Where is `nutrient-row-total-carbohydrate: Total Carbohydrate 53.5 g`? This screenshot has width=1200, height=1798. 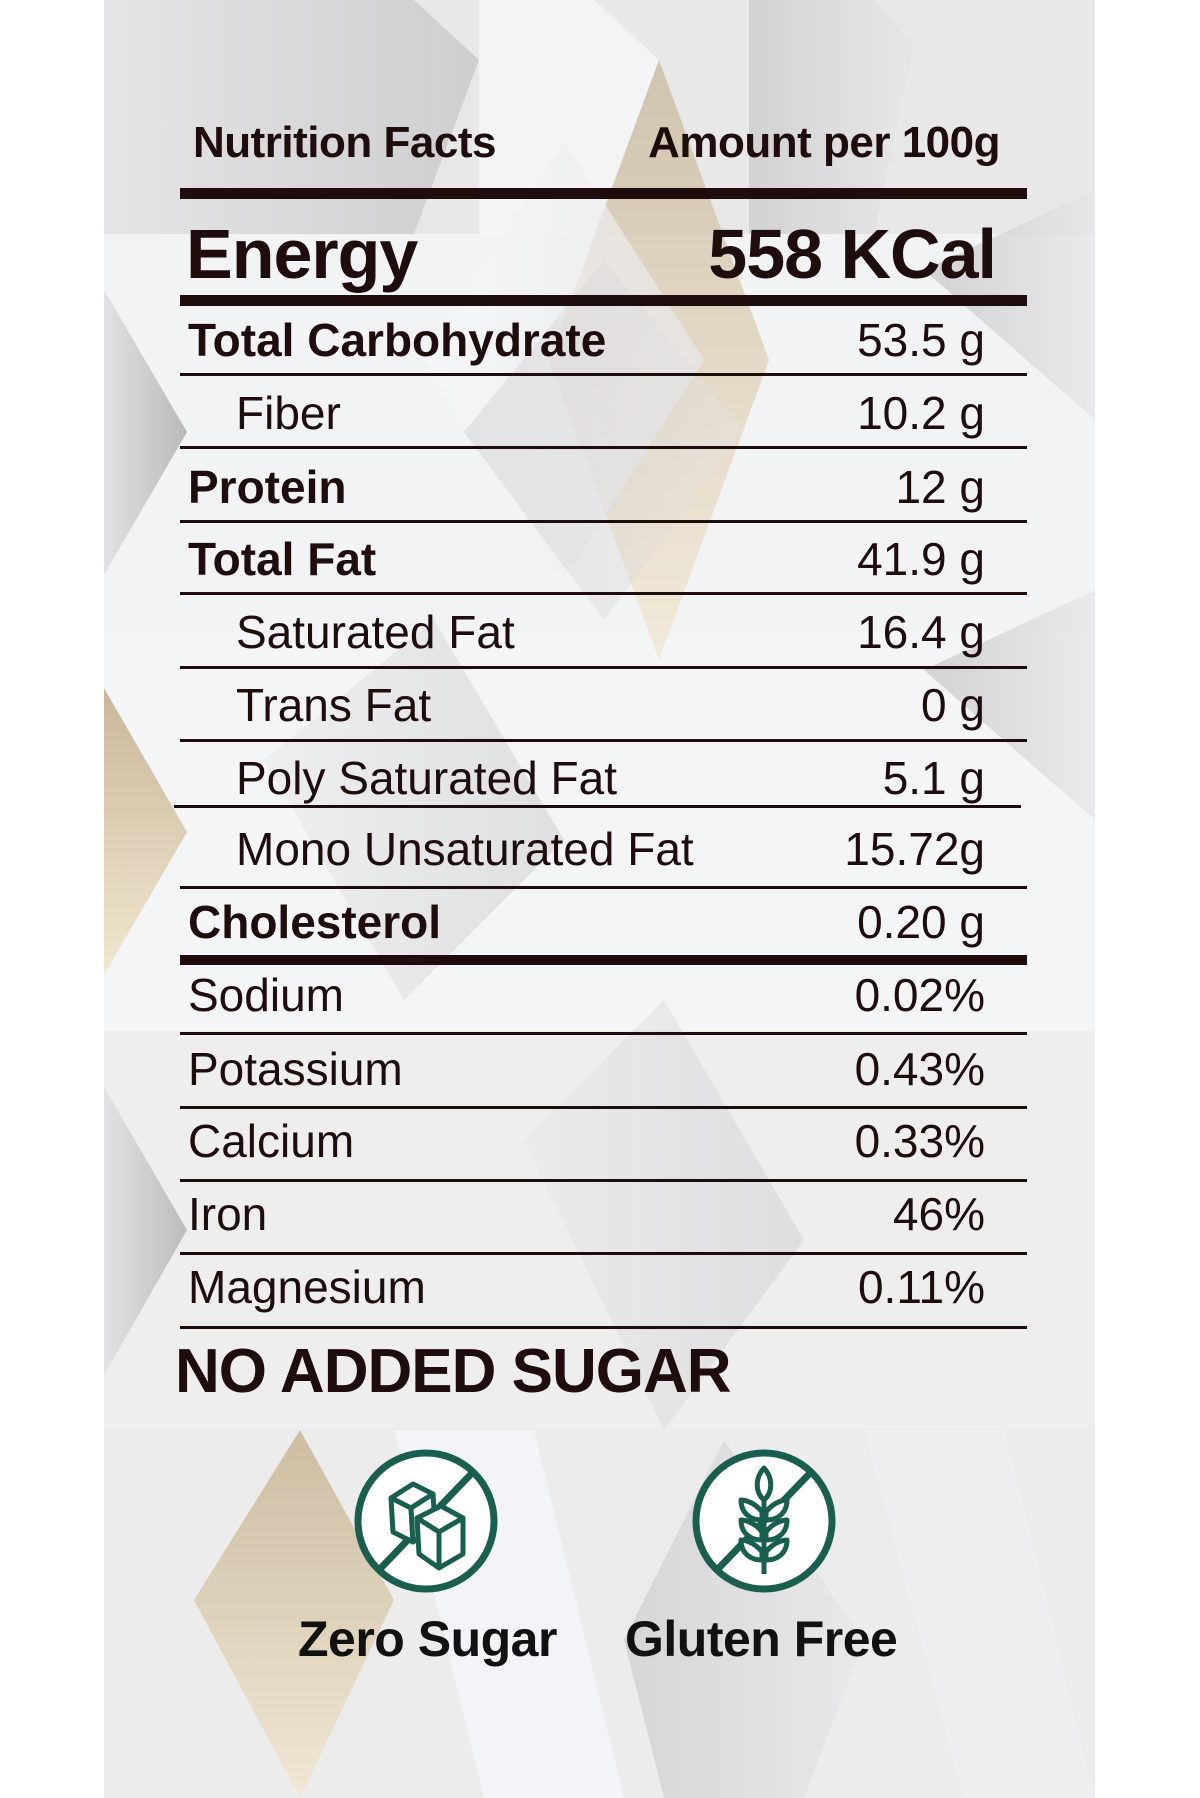
nutrient-row-total-carbohydrate: Total Carbohydrate 53.5 g is located at coordinates (603, 338).